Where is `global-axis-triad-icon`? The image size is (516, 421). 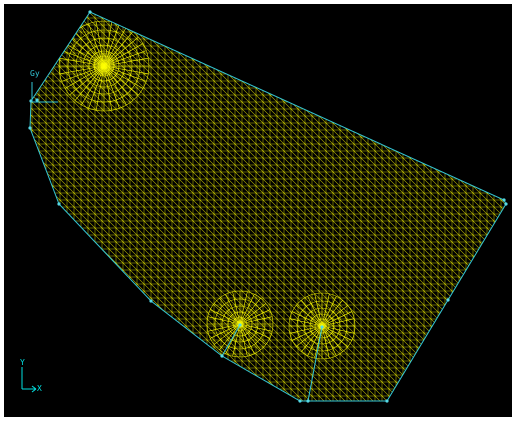 global-axis-triad-icon is located at coordinates (29, 380).